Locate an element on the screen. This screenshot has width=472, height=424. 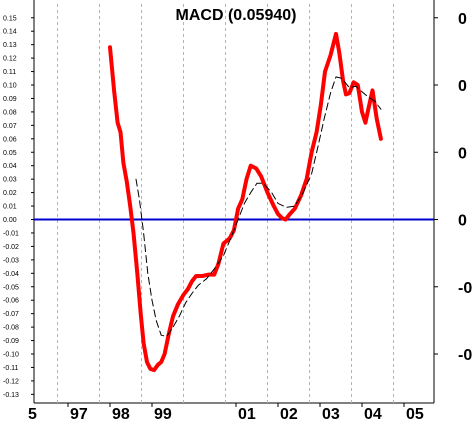
y-tick-label: 0.14 is located at coordinates (10, 32).